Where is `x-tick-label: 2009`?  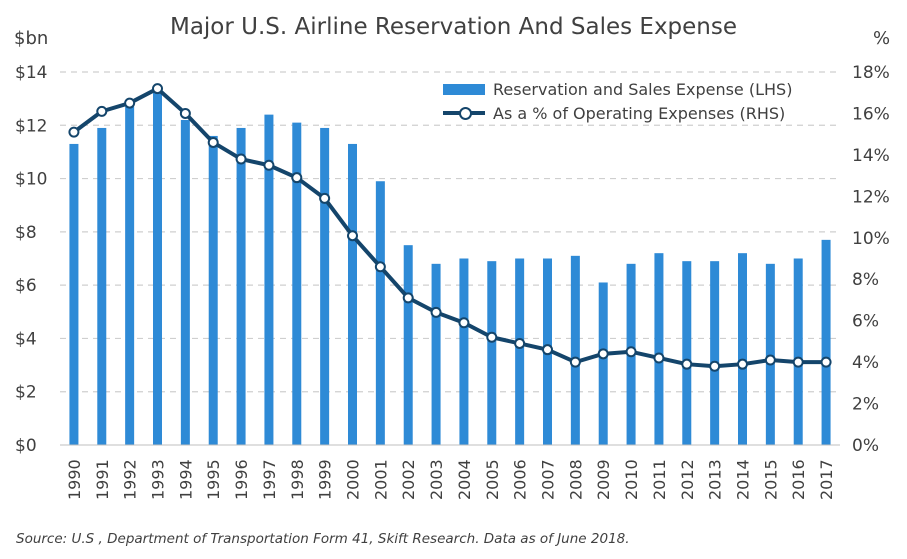 x-tick-label: 2009 is located at coordinates (603, 479).